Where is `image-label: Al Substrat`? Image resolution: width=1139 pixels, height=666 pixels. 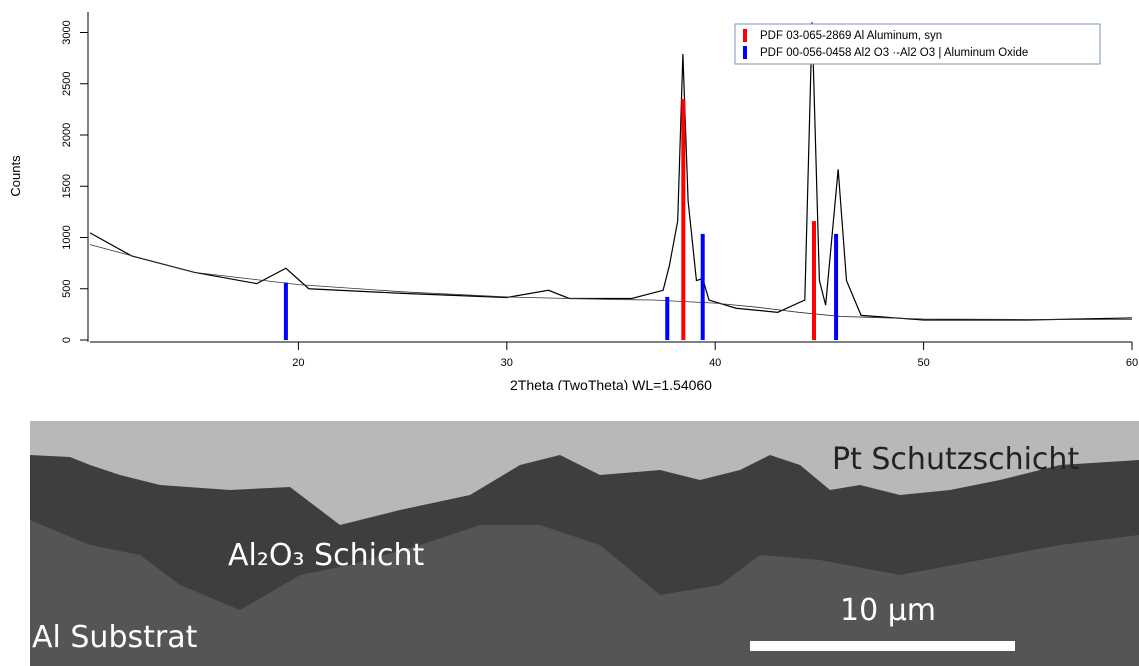
image-label: Al Substrat is located at coordinates (115, 637).